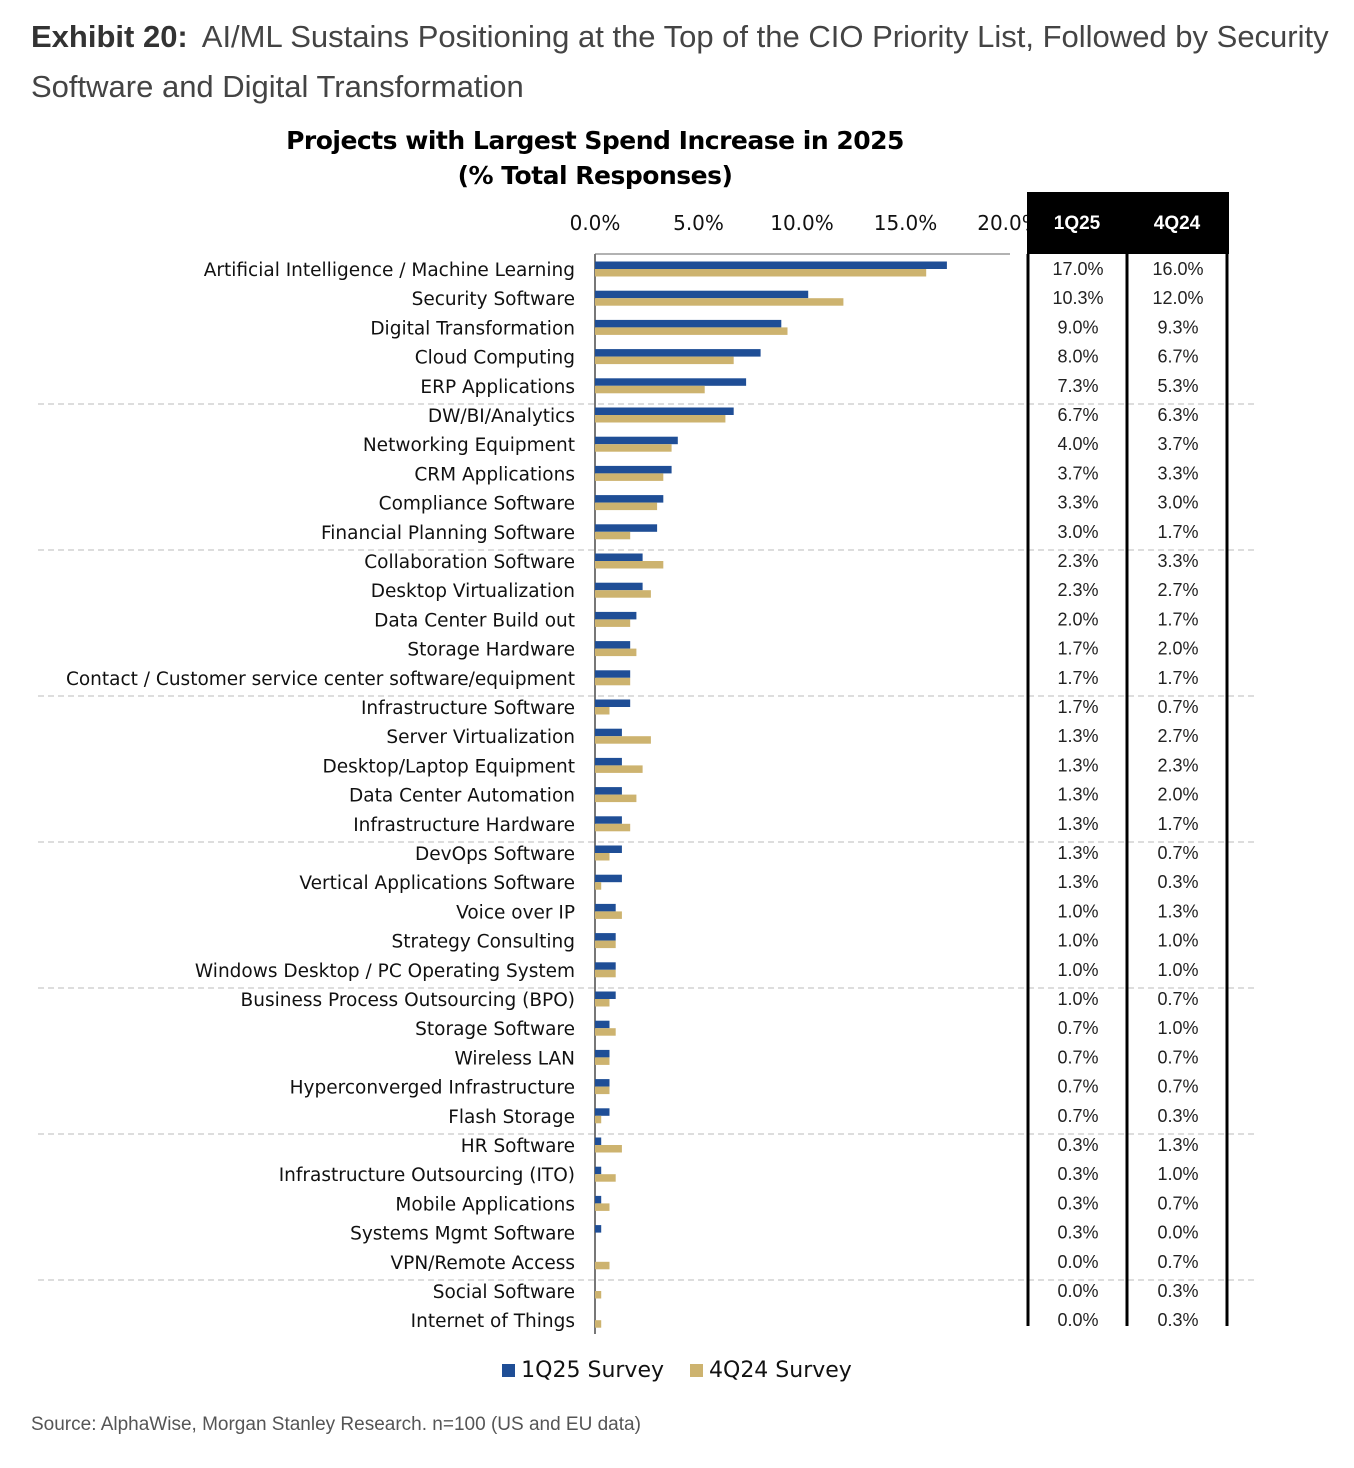 The image size is (1354, 1468). What do you see at coordinates (495, 358) in the screenshot?
I see `category-label: Cloud Computing` at bounding box center [495, 358].